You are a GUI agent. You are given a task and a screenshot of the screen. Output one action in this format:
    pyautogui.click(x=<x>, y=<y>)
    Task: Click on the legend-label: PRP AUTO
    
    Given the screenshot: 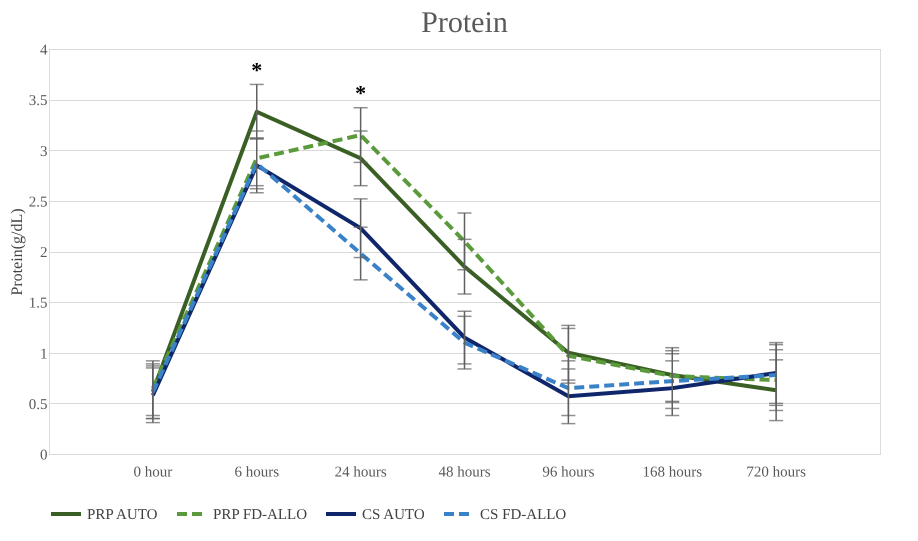 What is the action you would take?
    pyautogui.click(x=122, y=515)
    